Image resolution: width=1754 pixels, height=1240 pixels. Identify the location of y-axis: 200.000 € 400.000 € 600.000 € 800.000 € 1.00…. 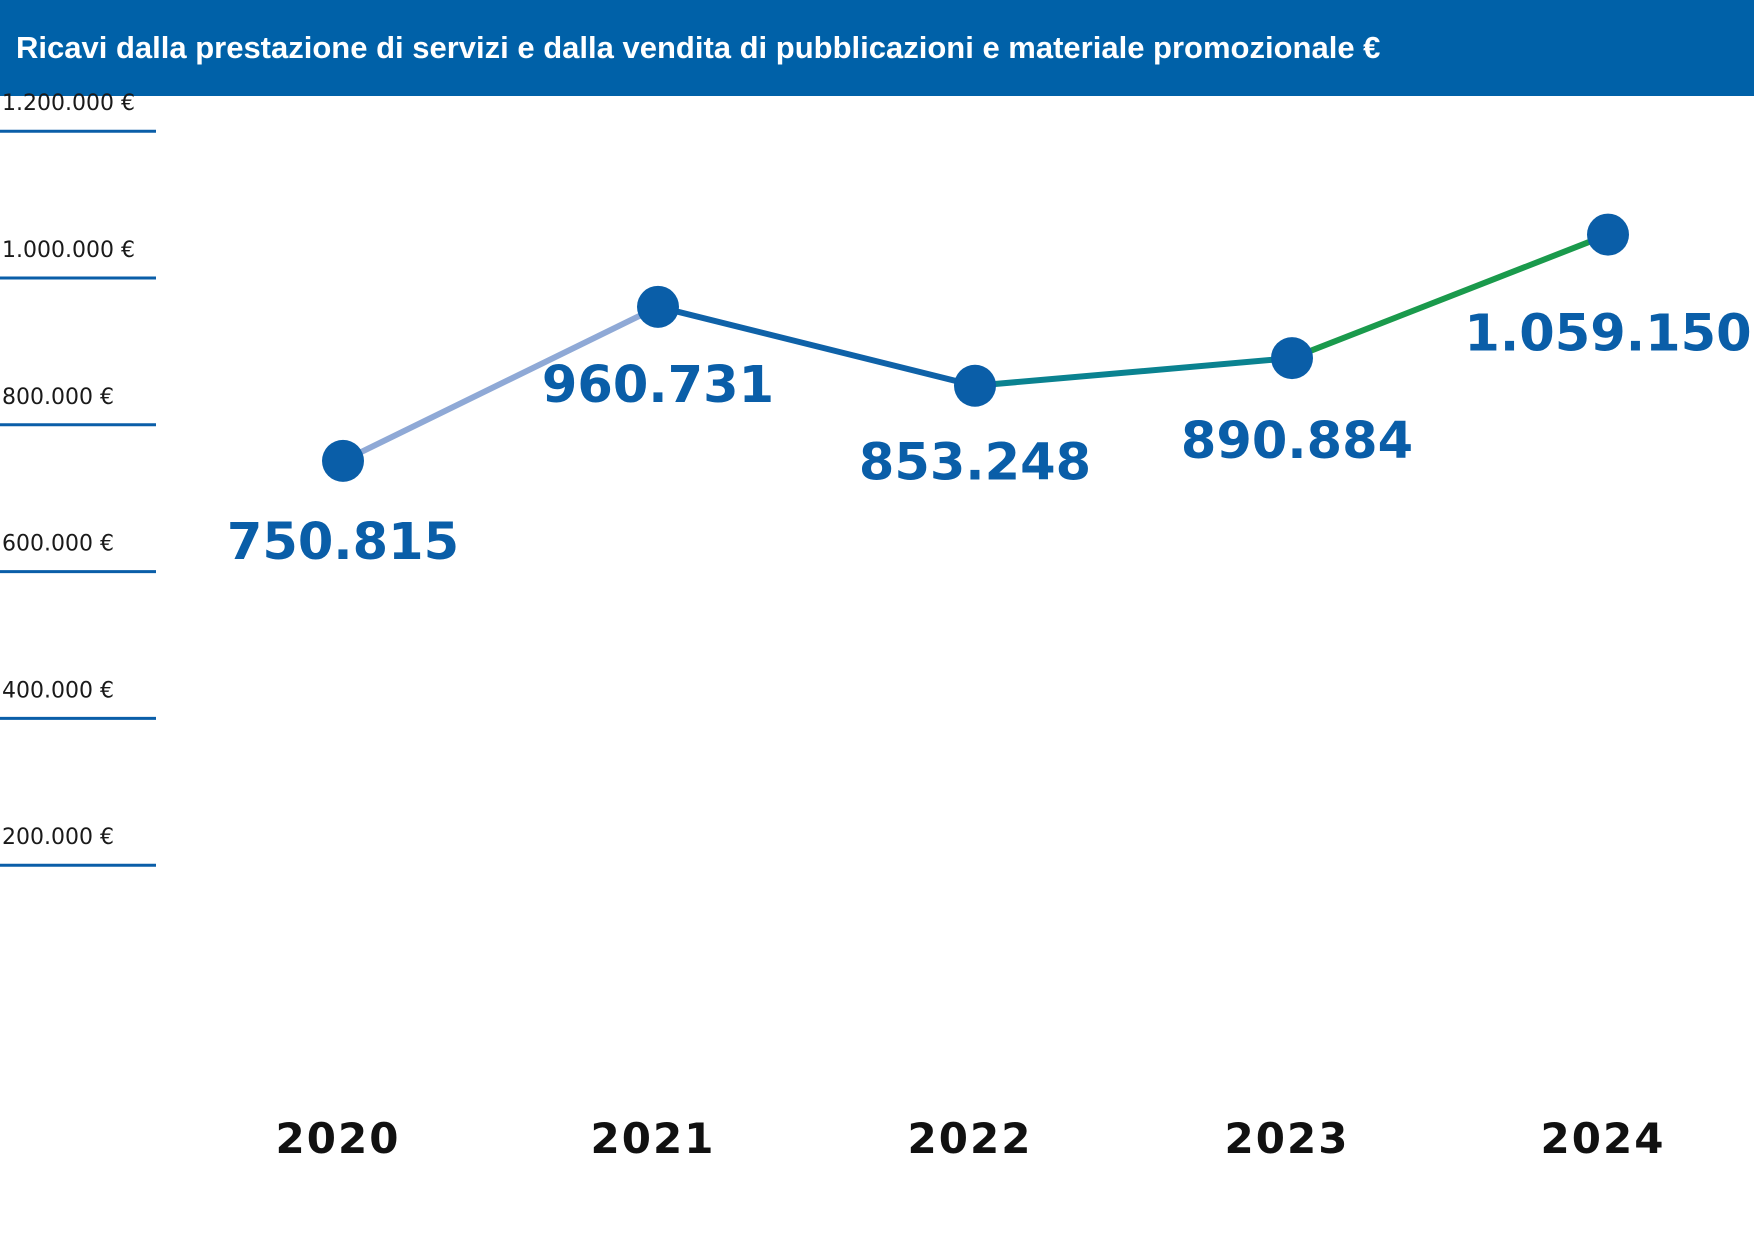
(78, 479).